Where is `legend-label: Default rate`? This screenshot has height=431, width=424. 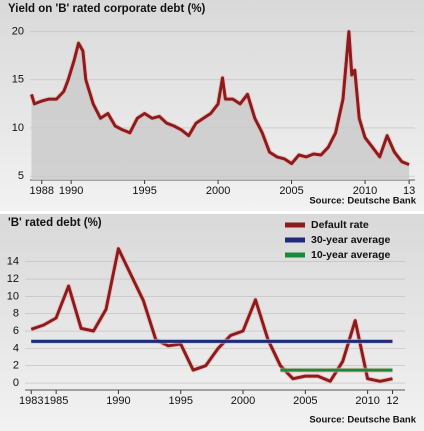 legend-label: Default rate is located at coordinates (340, 225).